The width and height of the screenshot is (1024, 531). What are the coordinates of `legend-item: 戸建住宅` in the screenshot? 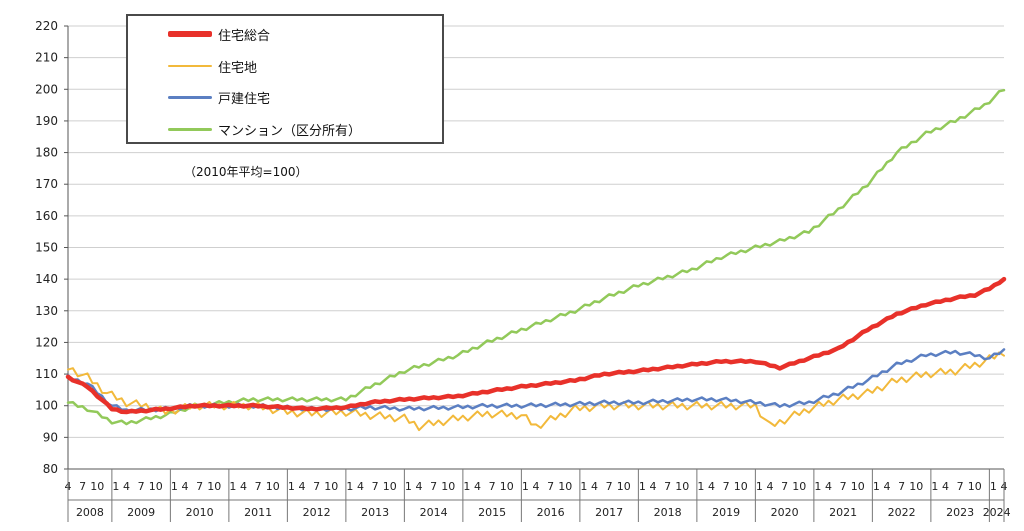 It's located at (219, 97).